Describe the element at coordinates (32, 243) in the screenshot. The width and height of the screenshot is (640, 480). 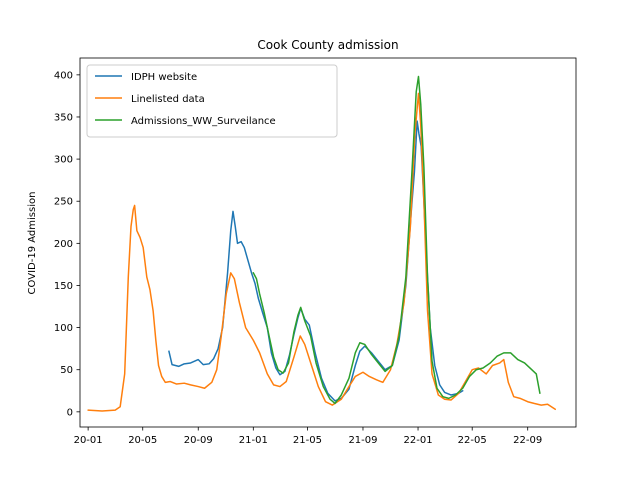
I see `y-axis-label: COVID-19 Admission` at that location.